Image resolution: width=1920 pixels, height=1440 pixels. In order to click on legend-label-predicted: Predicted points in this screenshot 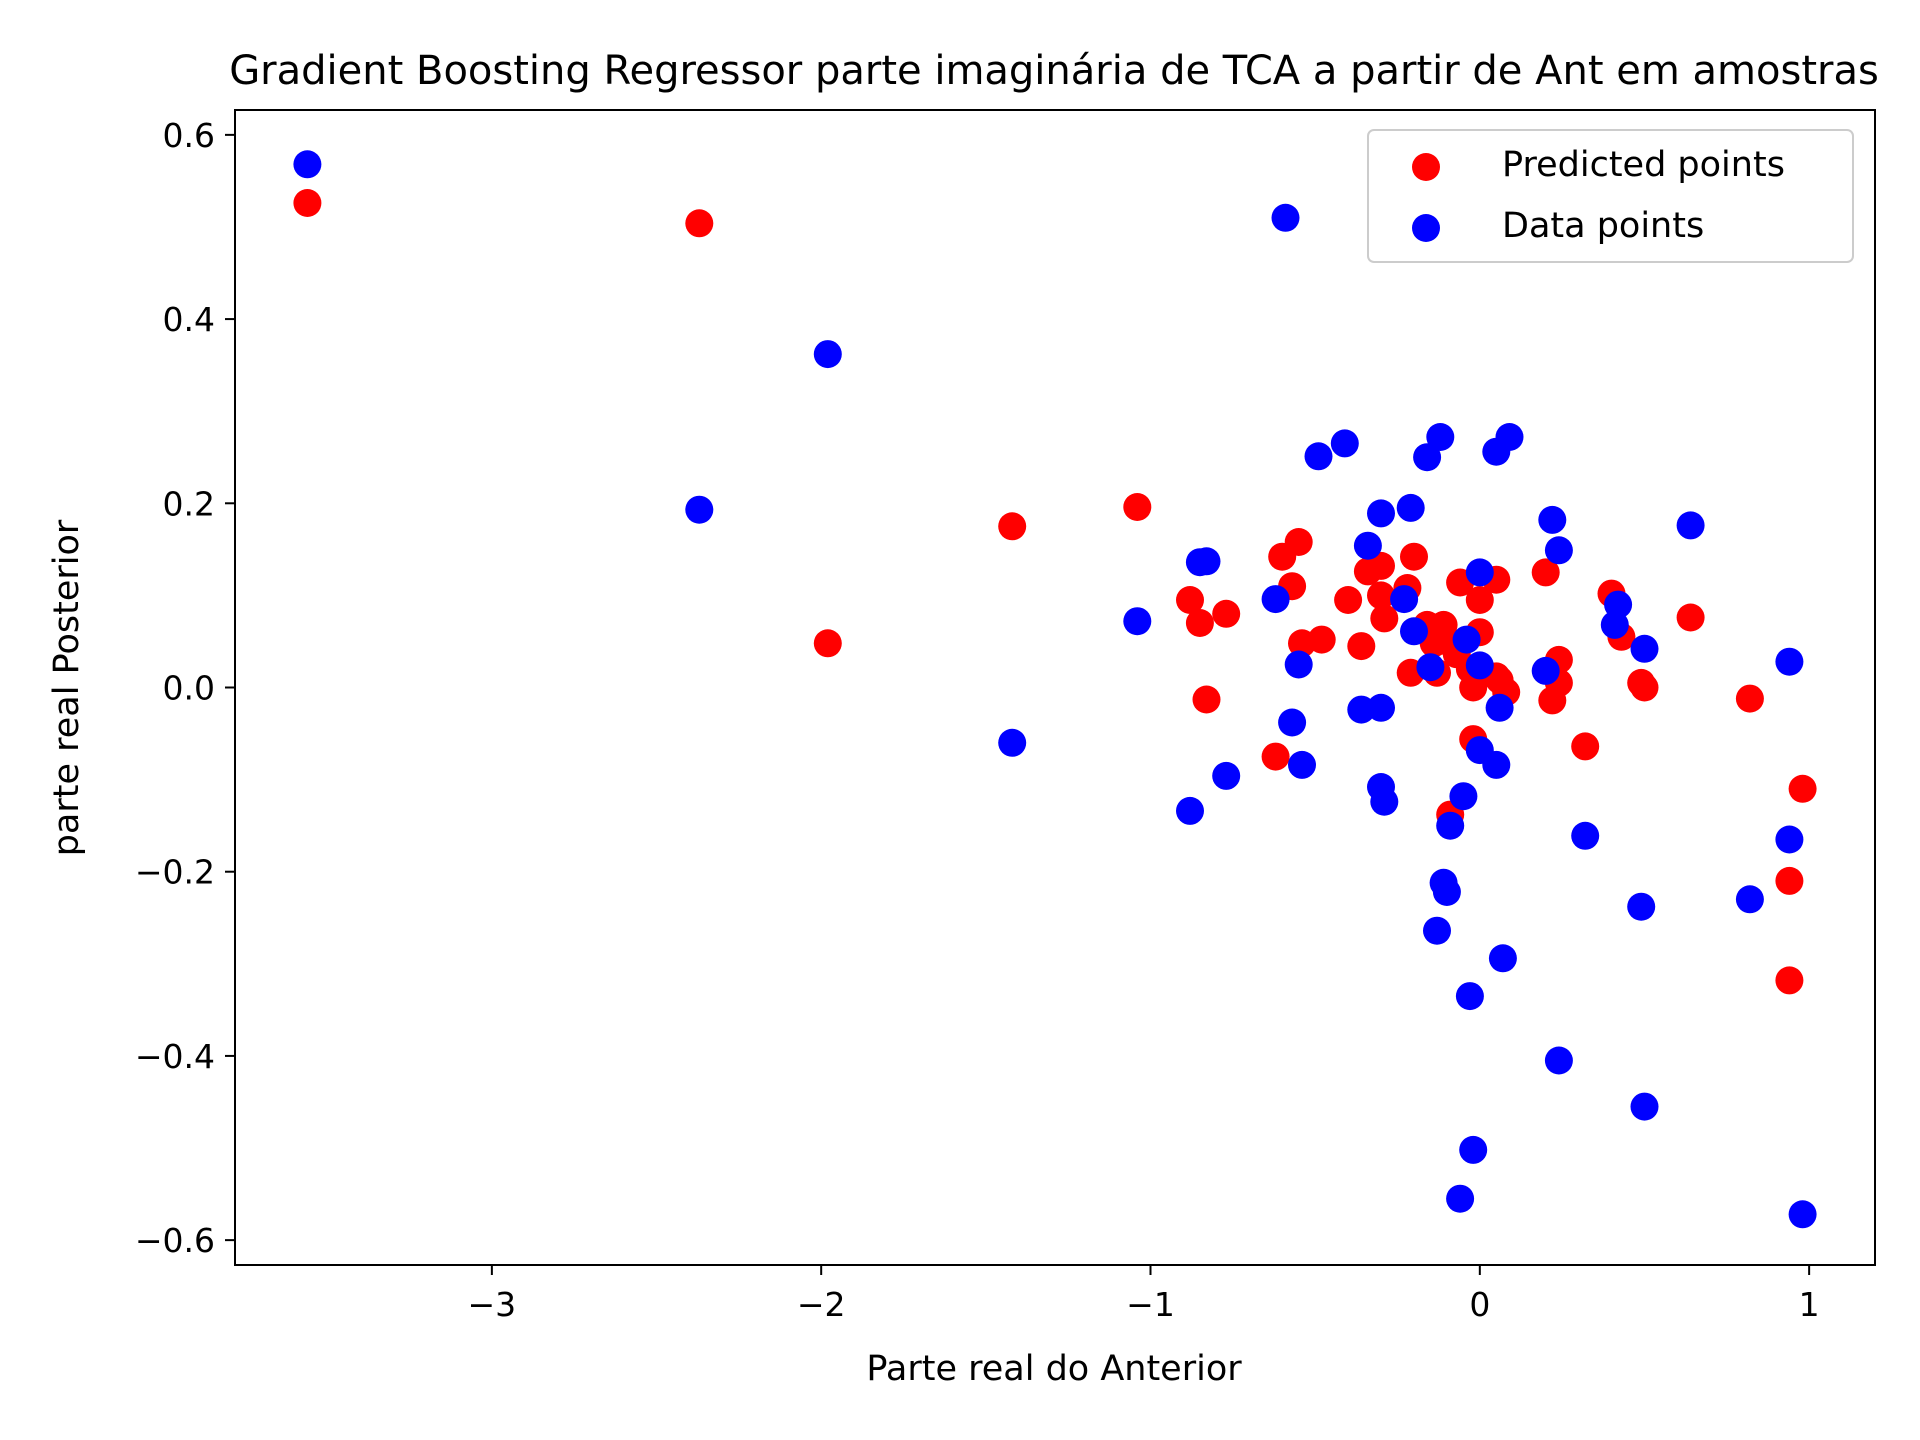, I will do `click(1643, 165)`.